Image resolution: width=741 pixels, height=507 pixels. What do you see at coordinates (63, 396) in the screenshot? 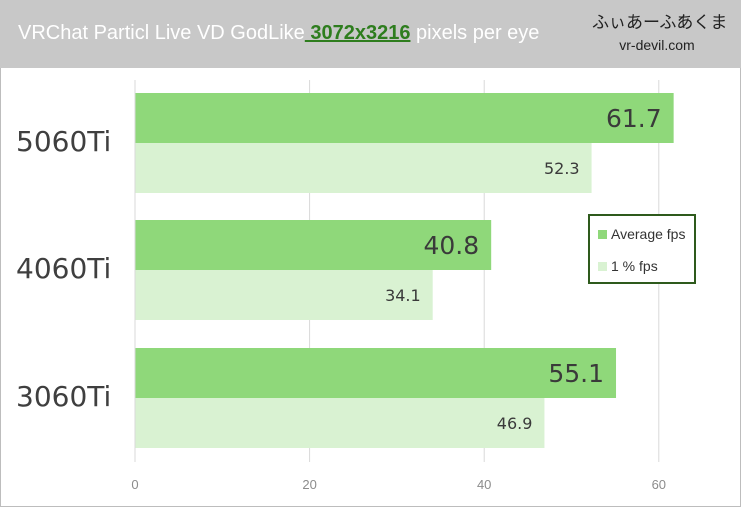
I see `category-label-3060Ti: 3060Ti` at bounding box center [63, 396].